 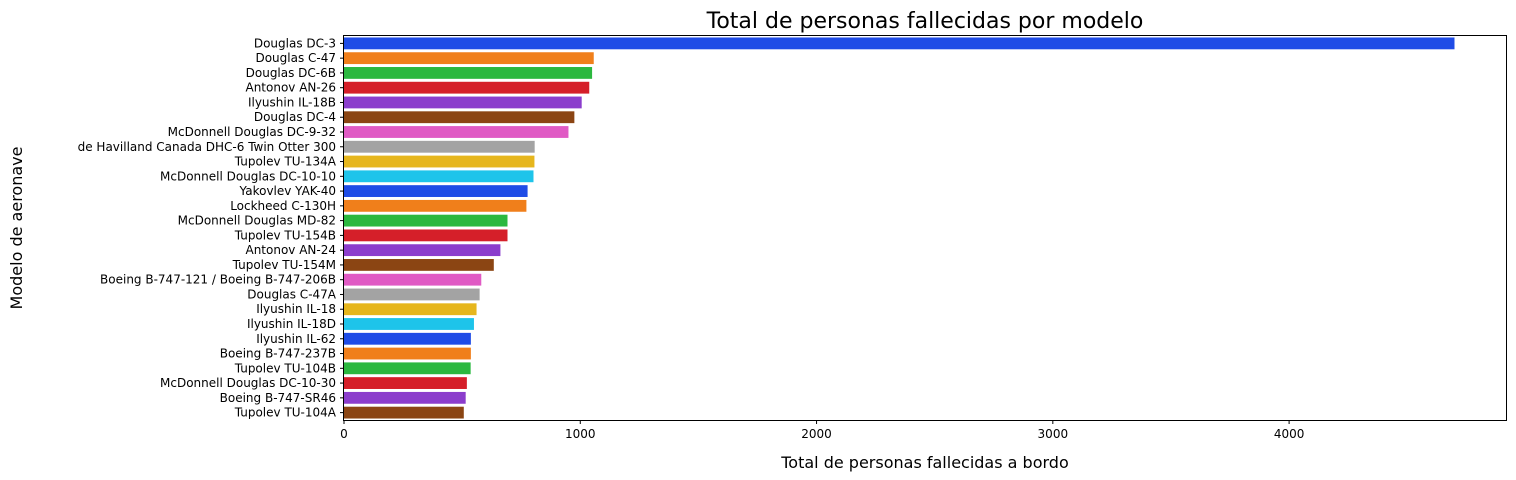 What do you see at coordinates (283, 206) in the screenshot?
I see `y-tick-label-11: Lockheed C-130H` at bounding box center [283, 206].